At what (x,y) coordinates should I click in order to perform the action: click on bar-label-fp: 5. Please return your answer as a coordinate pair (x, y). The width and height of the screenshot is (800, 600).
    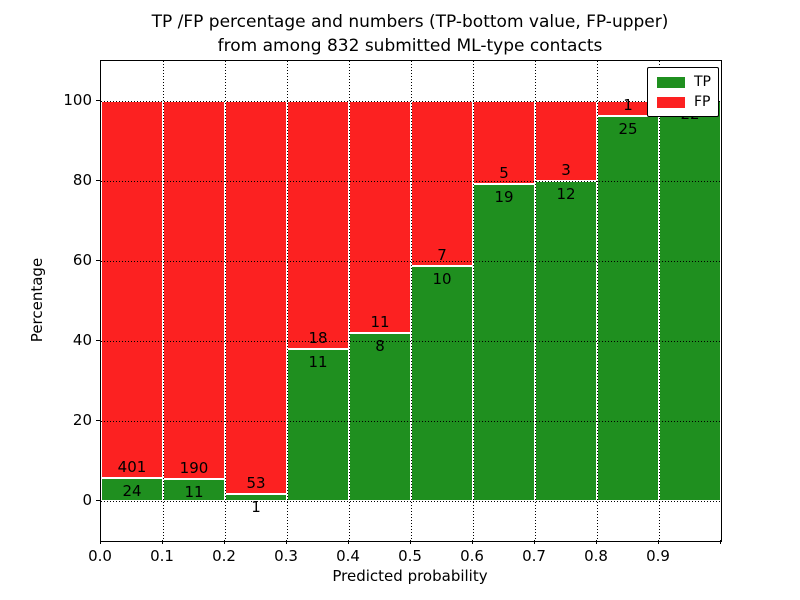
    Looking at the image, I should click on (504, 173).